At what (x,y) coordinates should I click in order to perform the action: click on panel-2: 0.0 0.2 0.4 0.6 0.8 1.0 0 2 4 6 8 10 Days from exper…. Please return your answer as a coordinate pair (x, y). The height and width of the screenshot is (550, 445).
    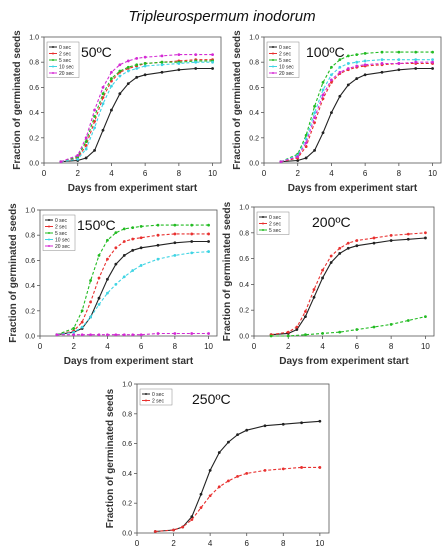
    Looking at the image, I should click on (337, 112).